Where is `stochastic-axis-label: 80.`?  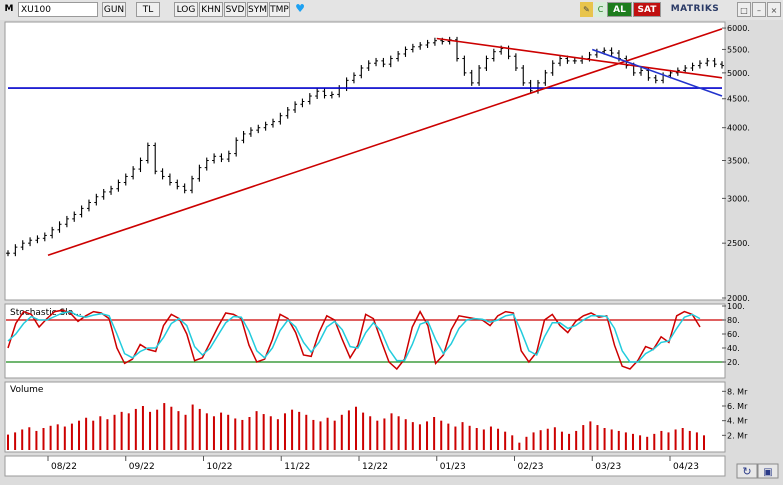
stochastic-axis-label: 80. is located at coordinates (733, 320).